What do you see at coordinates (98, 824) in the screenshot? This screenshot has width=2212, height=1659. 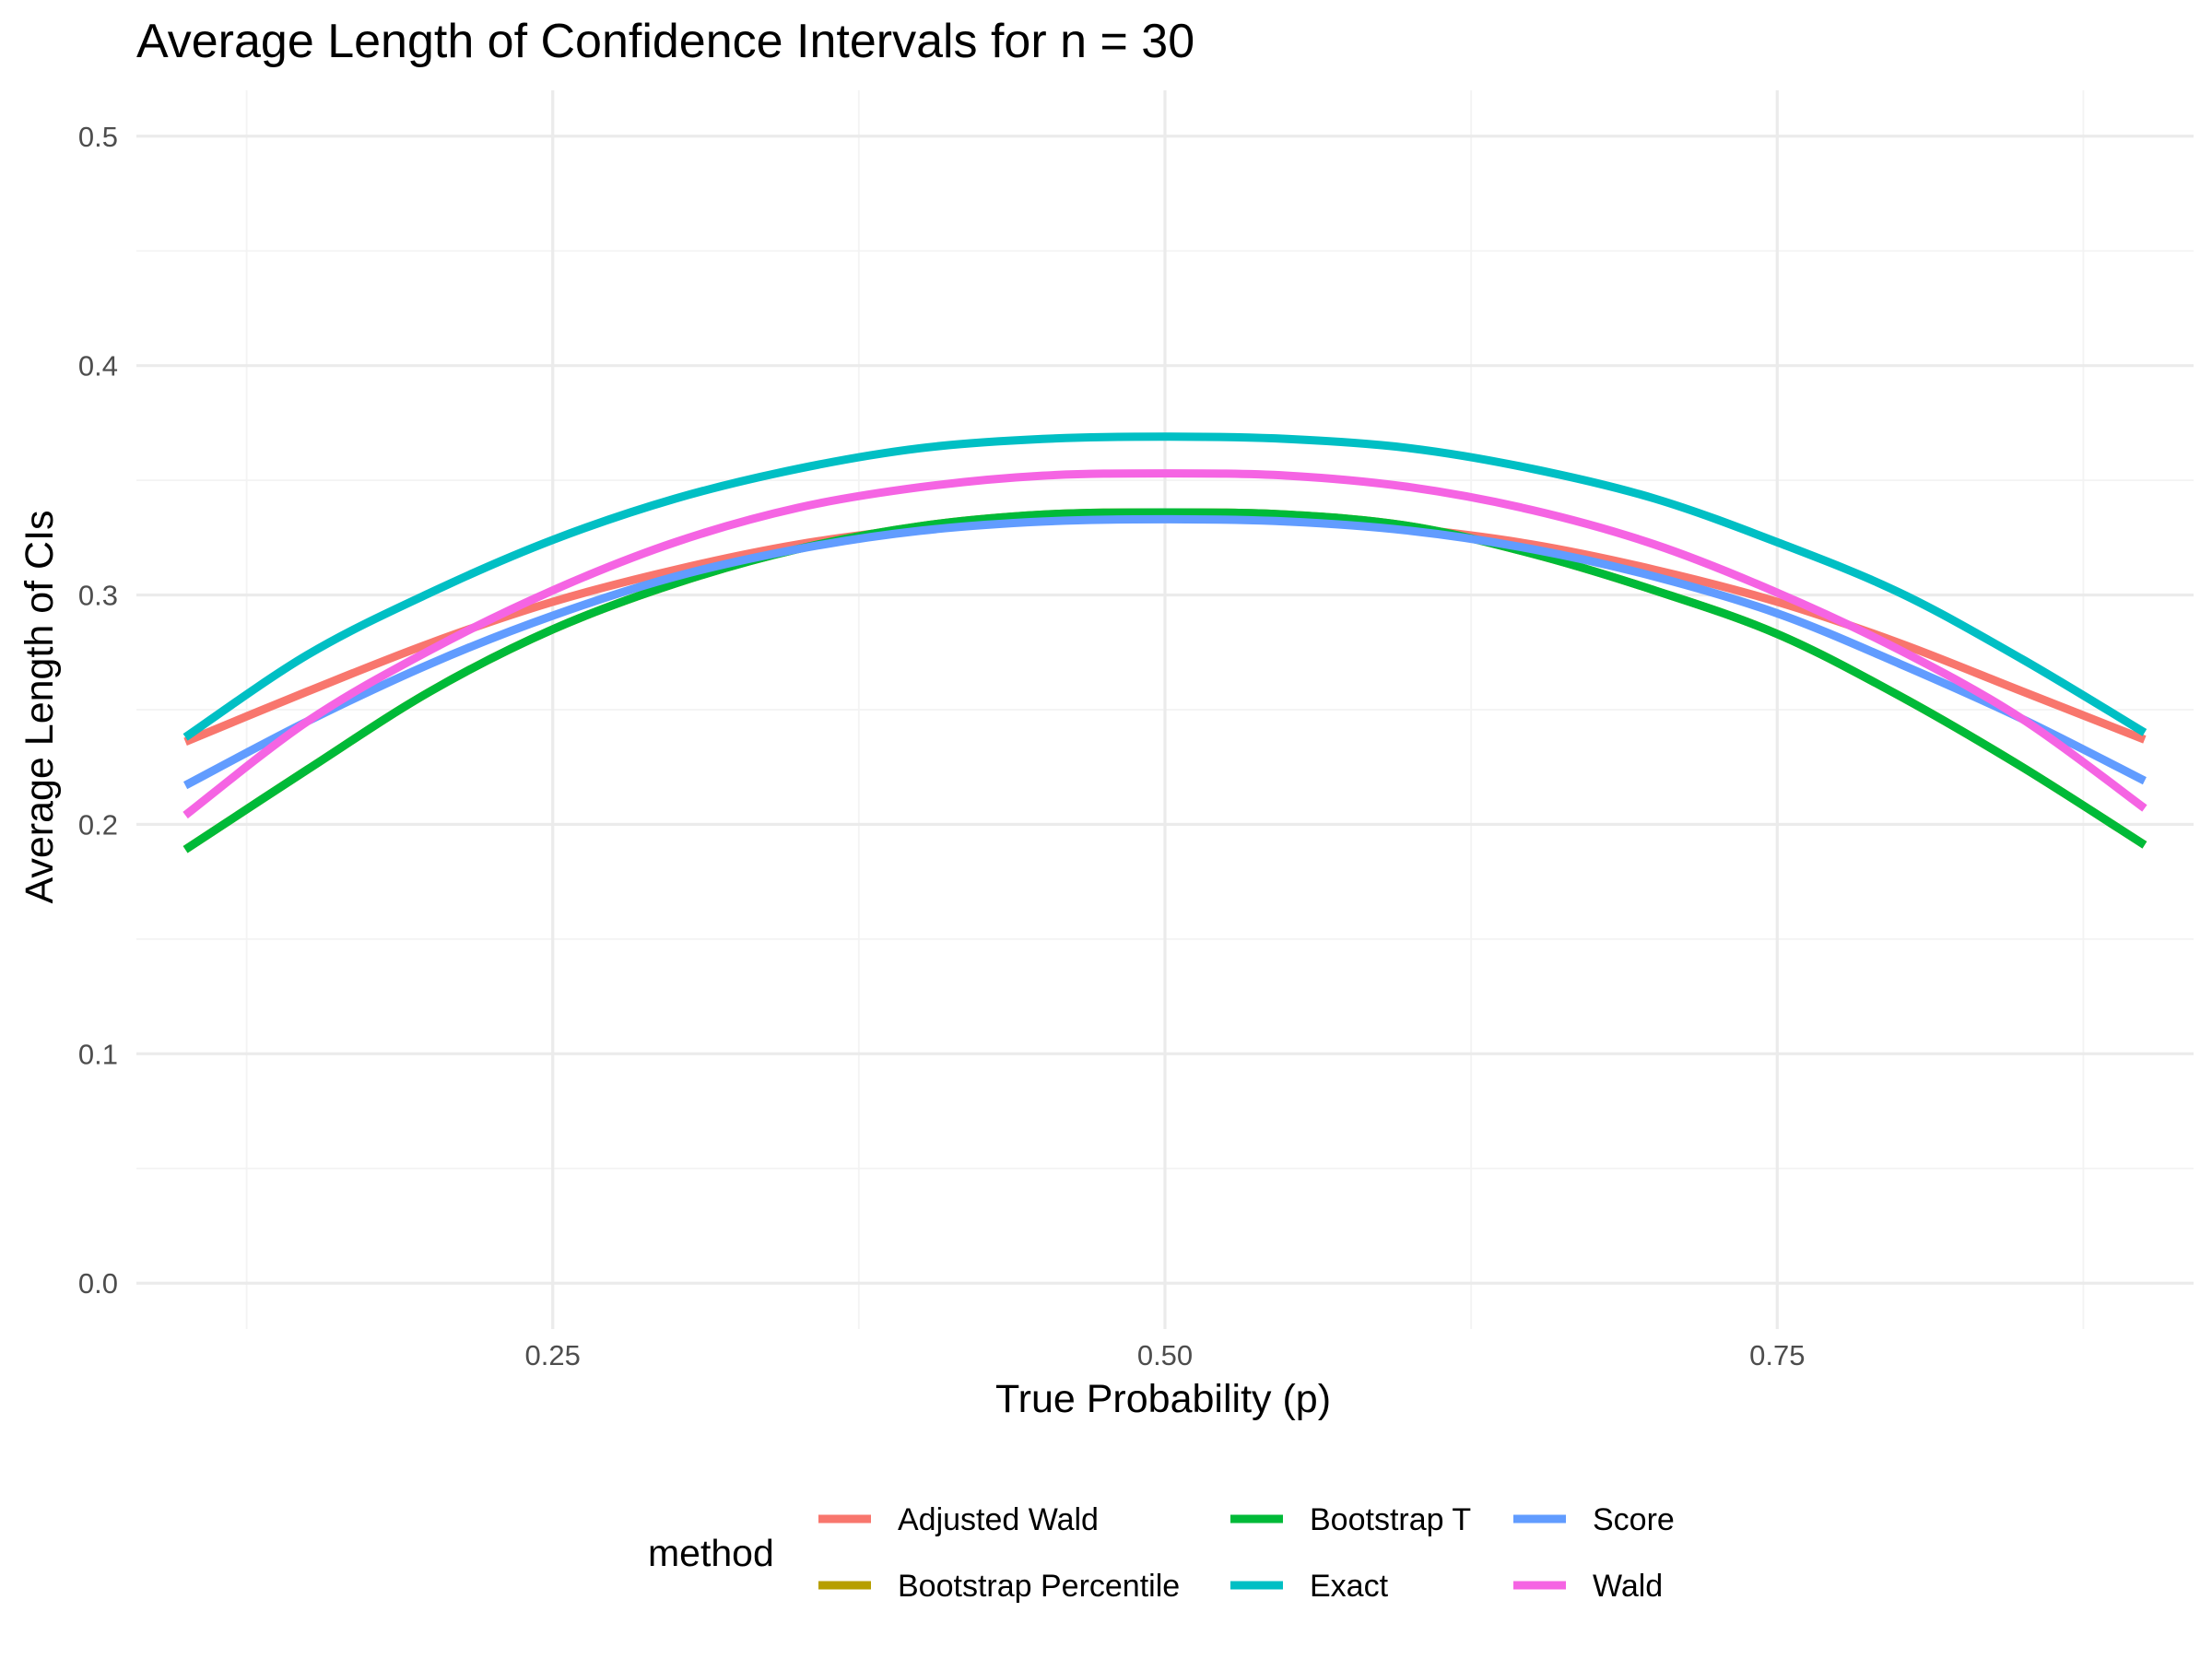 I see `y-tick-label: 0.2` at bounding box center [98, 824].